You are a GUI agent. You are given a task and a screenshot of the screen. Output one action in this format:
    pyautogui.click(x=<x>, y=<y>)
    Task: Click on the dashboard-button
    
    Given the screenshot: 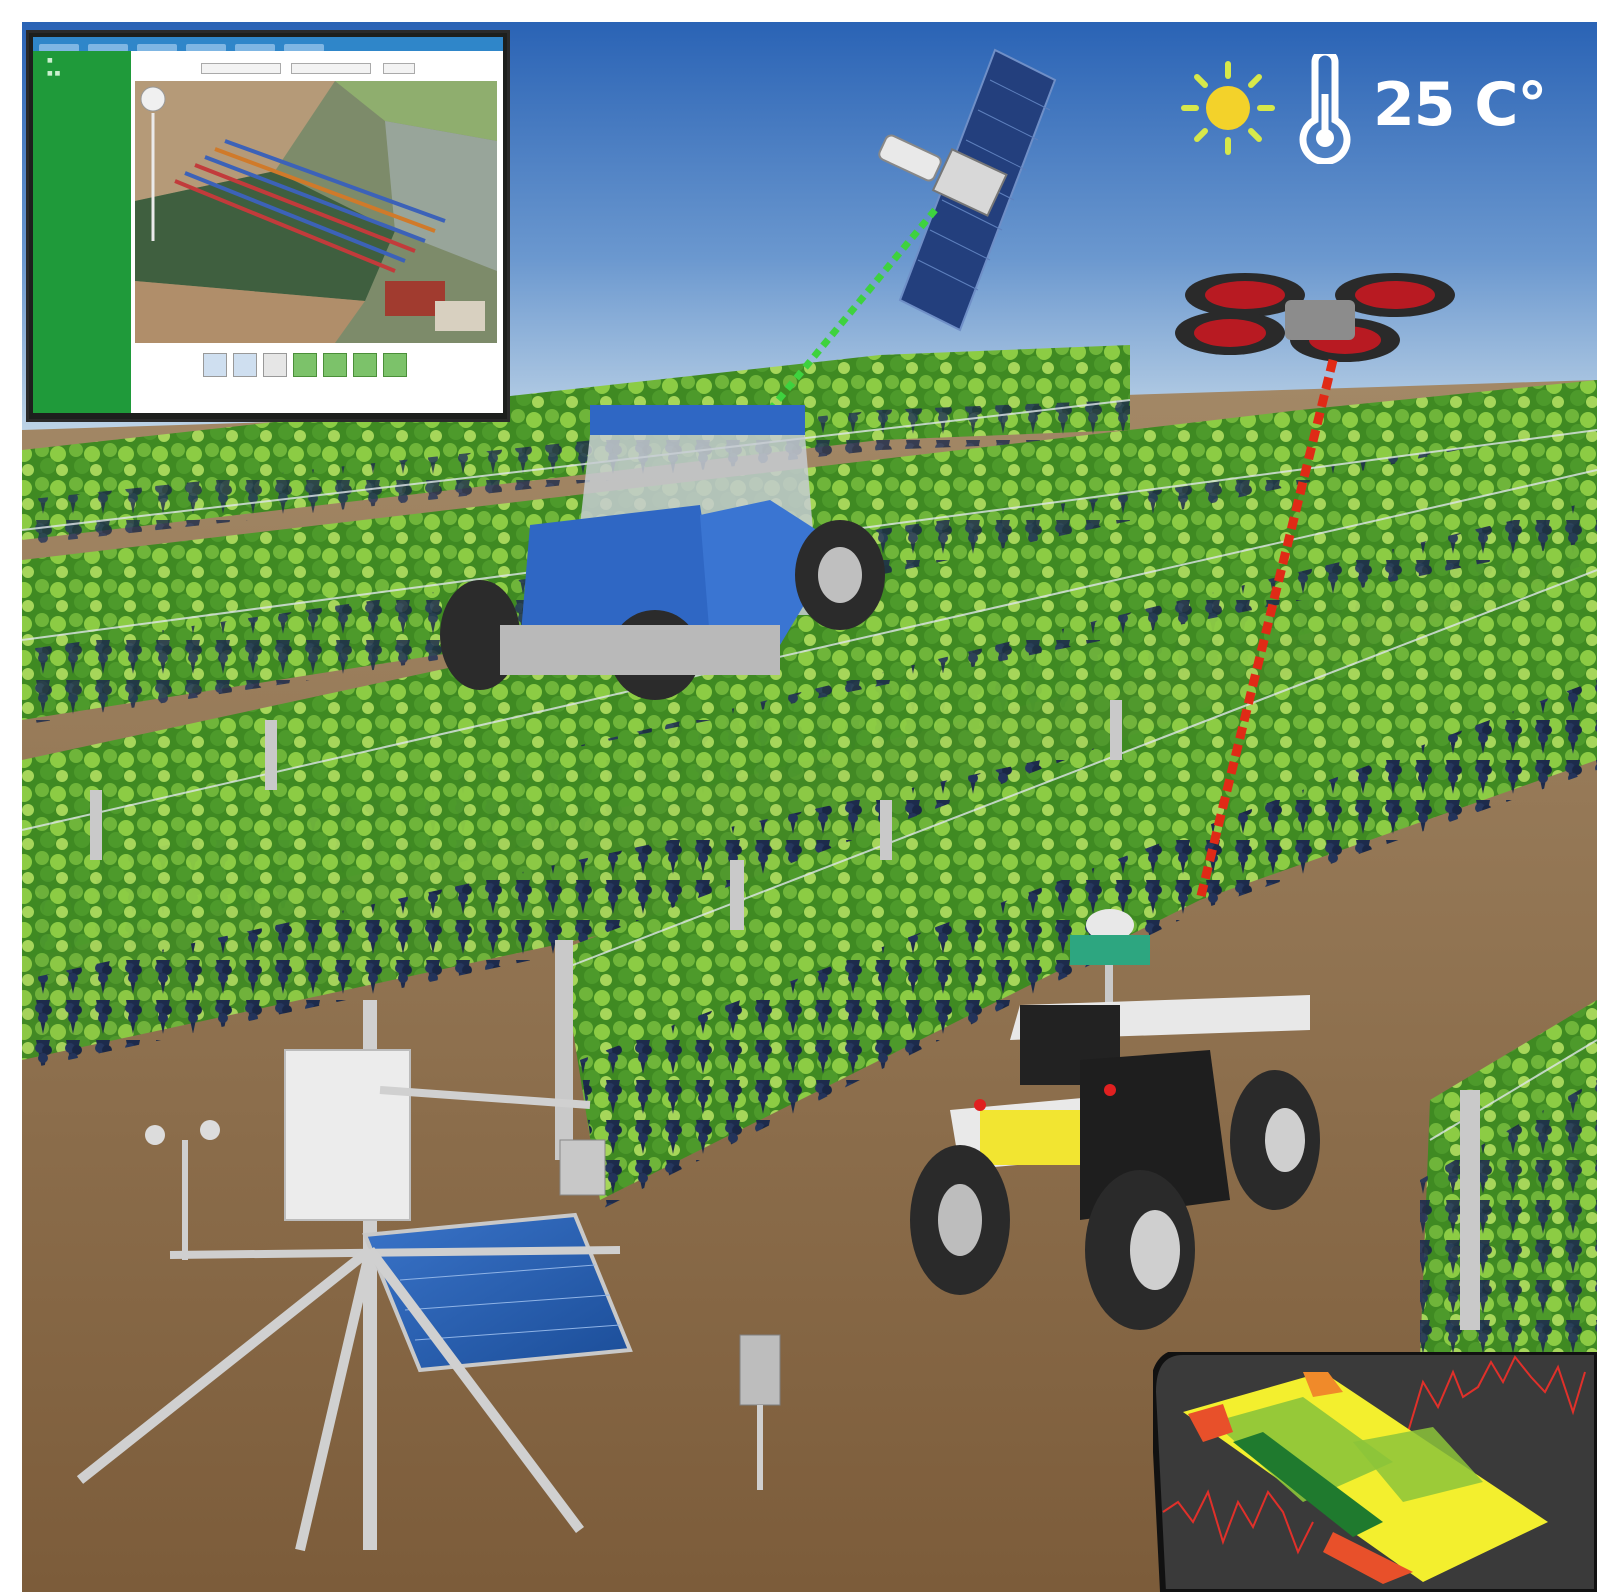 What is the action you would take?
    pyautogui.click(x=399, y=68)
    